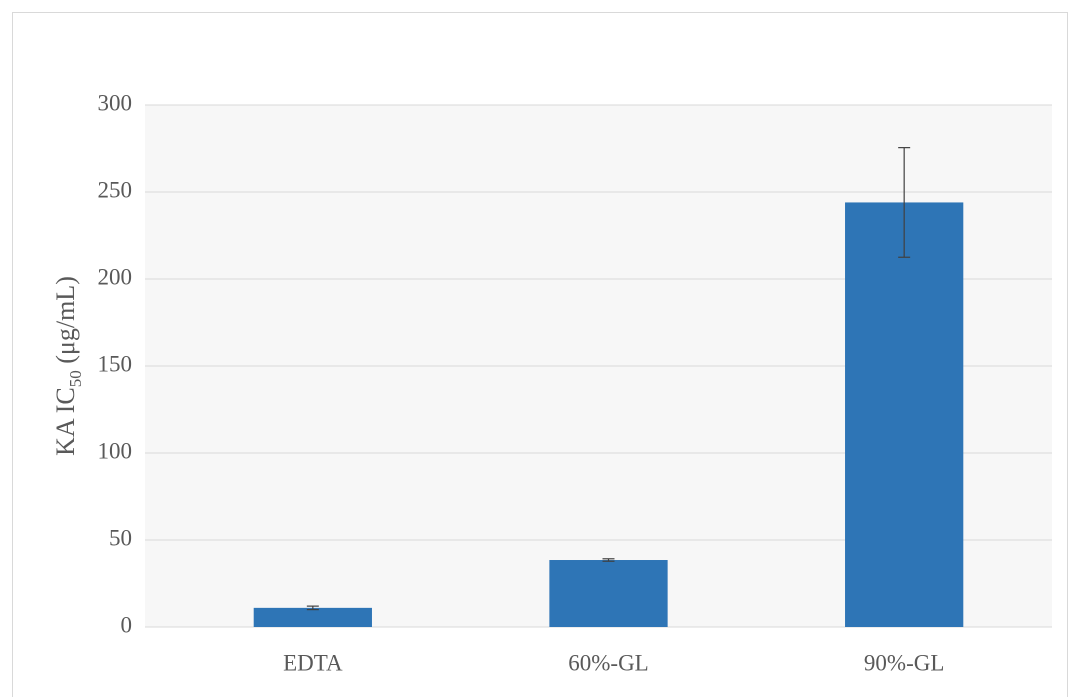  What do you see at coordinates (115, 189) in the screenshot?
I see `y-tick-label: 250` at bounding box center [115, 189].